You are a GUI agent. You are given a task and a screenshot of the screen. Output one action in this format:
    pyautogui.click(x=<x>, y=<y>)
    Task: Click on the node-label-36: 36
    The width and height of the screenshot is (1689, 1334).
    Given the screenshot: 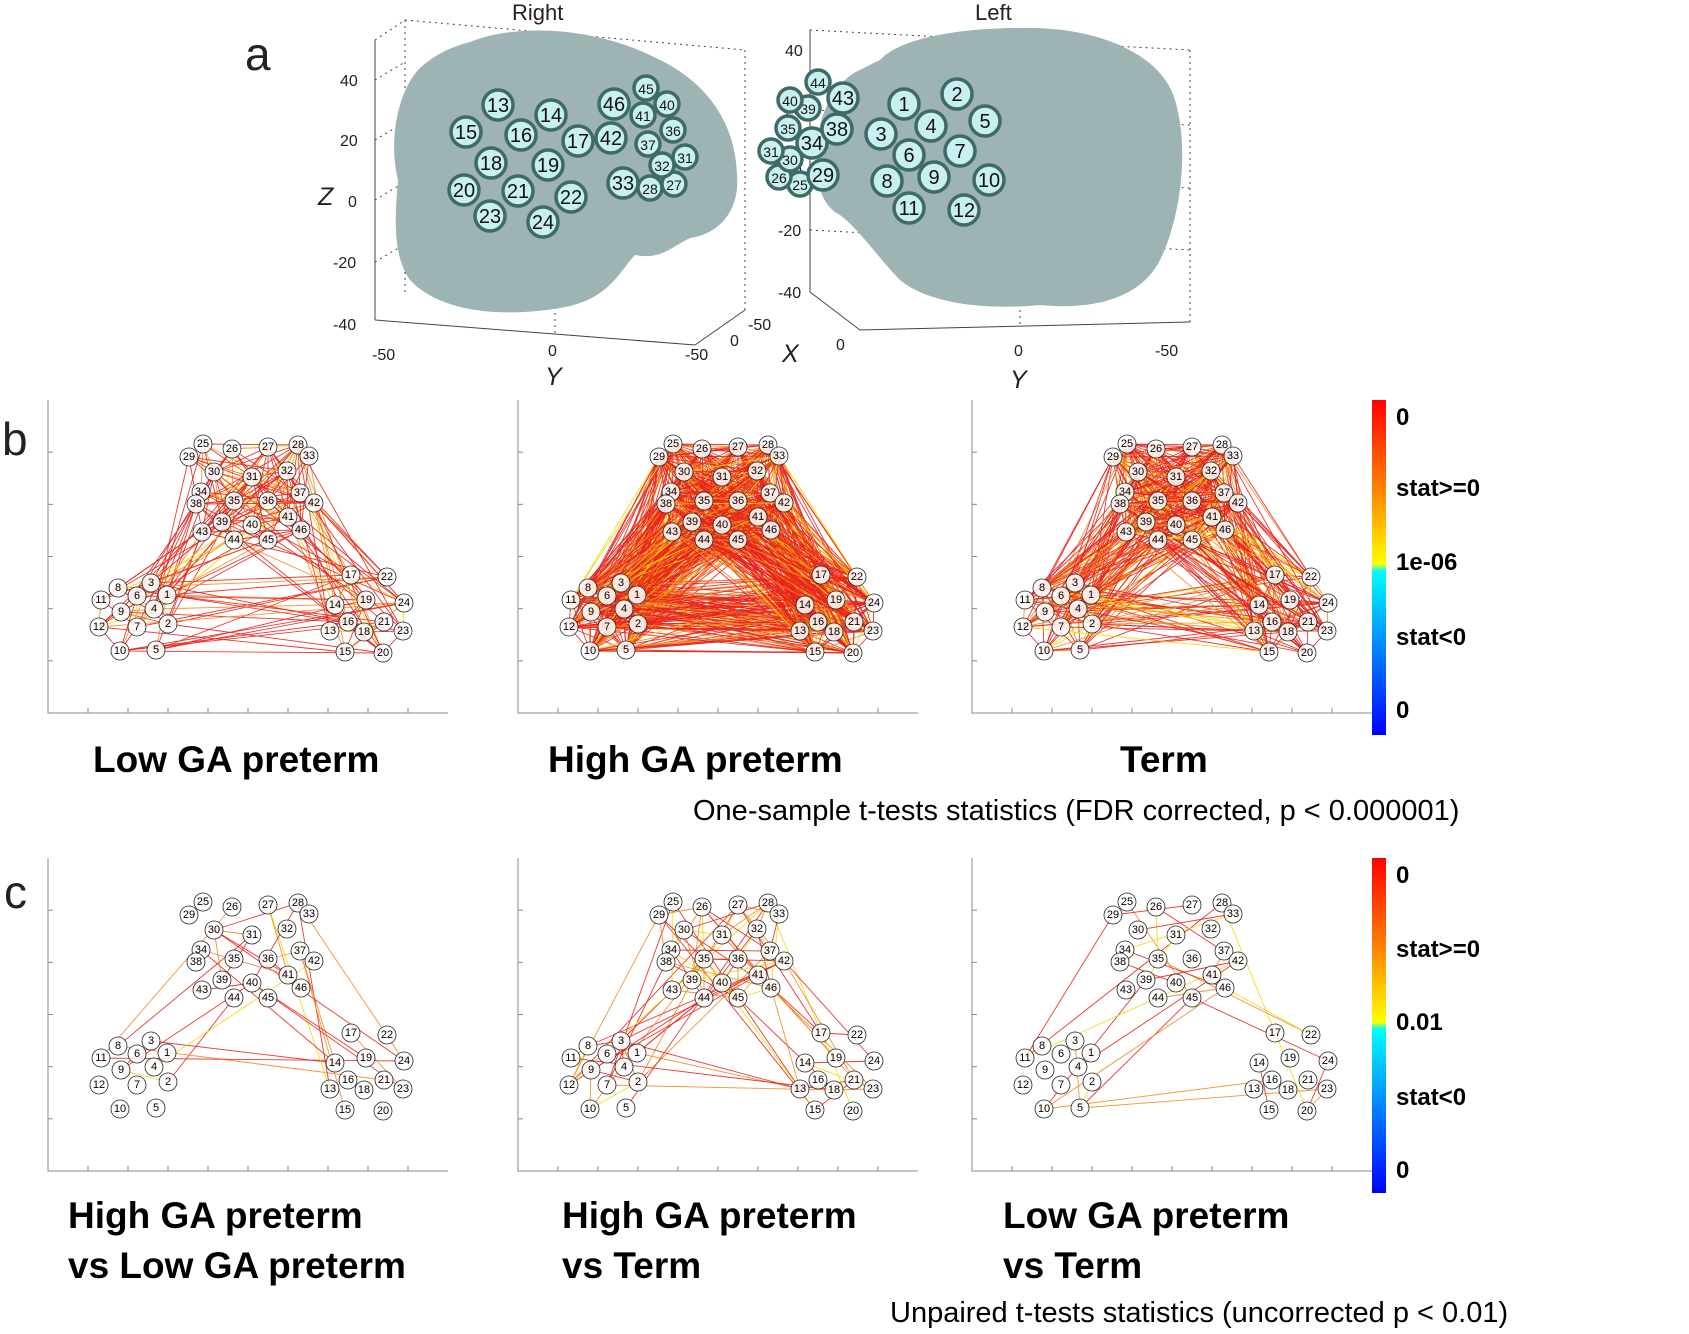 What is the action you would take?
    pyautogui.click(x=268, y=501)
    